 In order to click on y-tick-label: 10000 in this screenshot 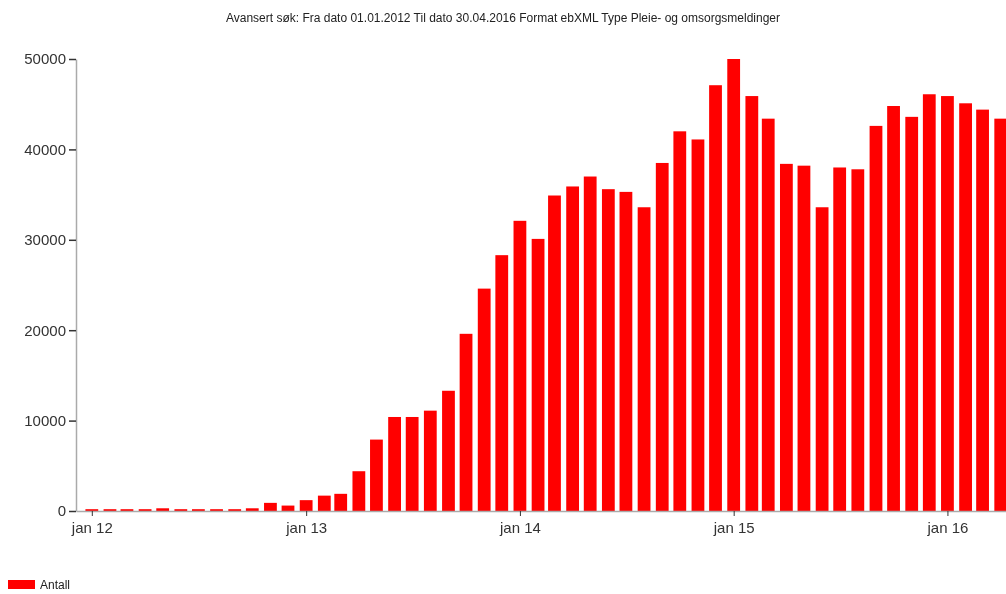, I will do `click(45, 420)`.